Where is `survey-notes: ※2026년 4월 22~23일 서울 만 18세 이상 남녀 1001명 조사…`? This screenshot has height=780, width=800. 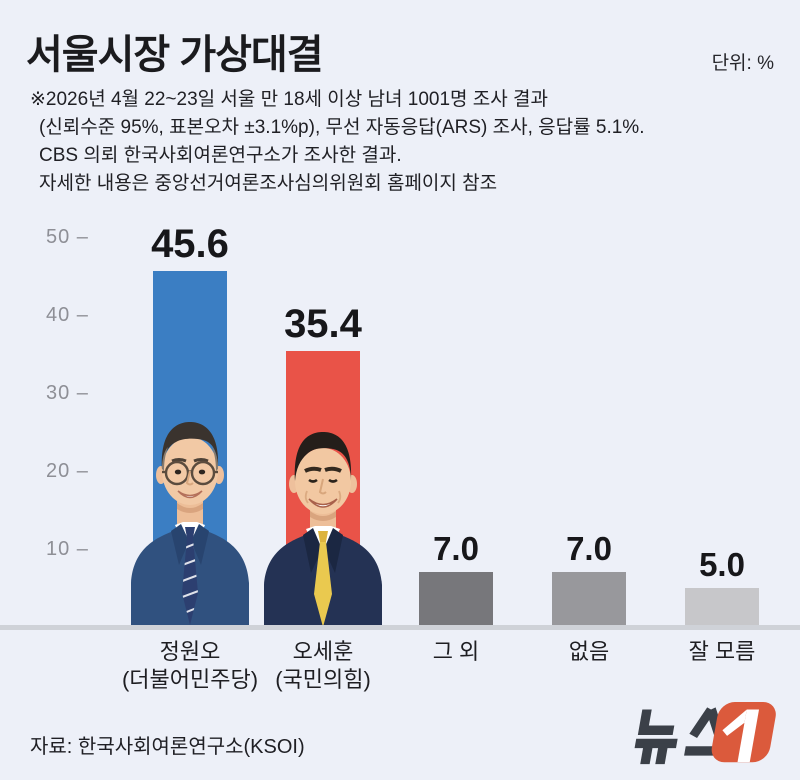
survey-notes: ※2026년 4월 22~23일 서울 만 18세 이상 남녀 1001명 조사… is located at coordinates (337, 142).